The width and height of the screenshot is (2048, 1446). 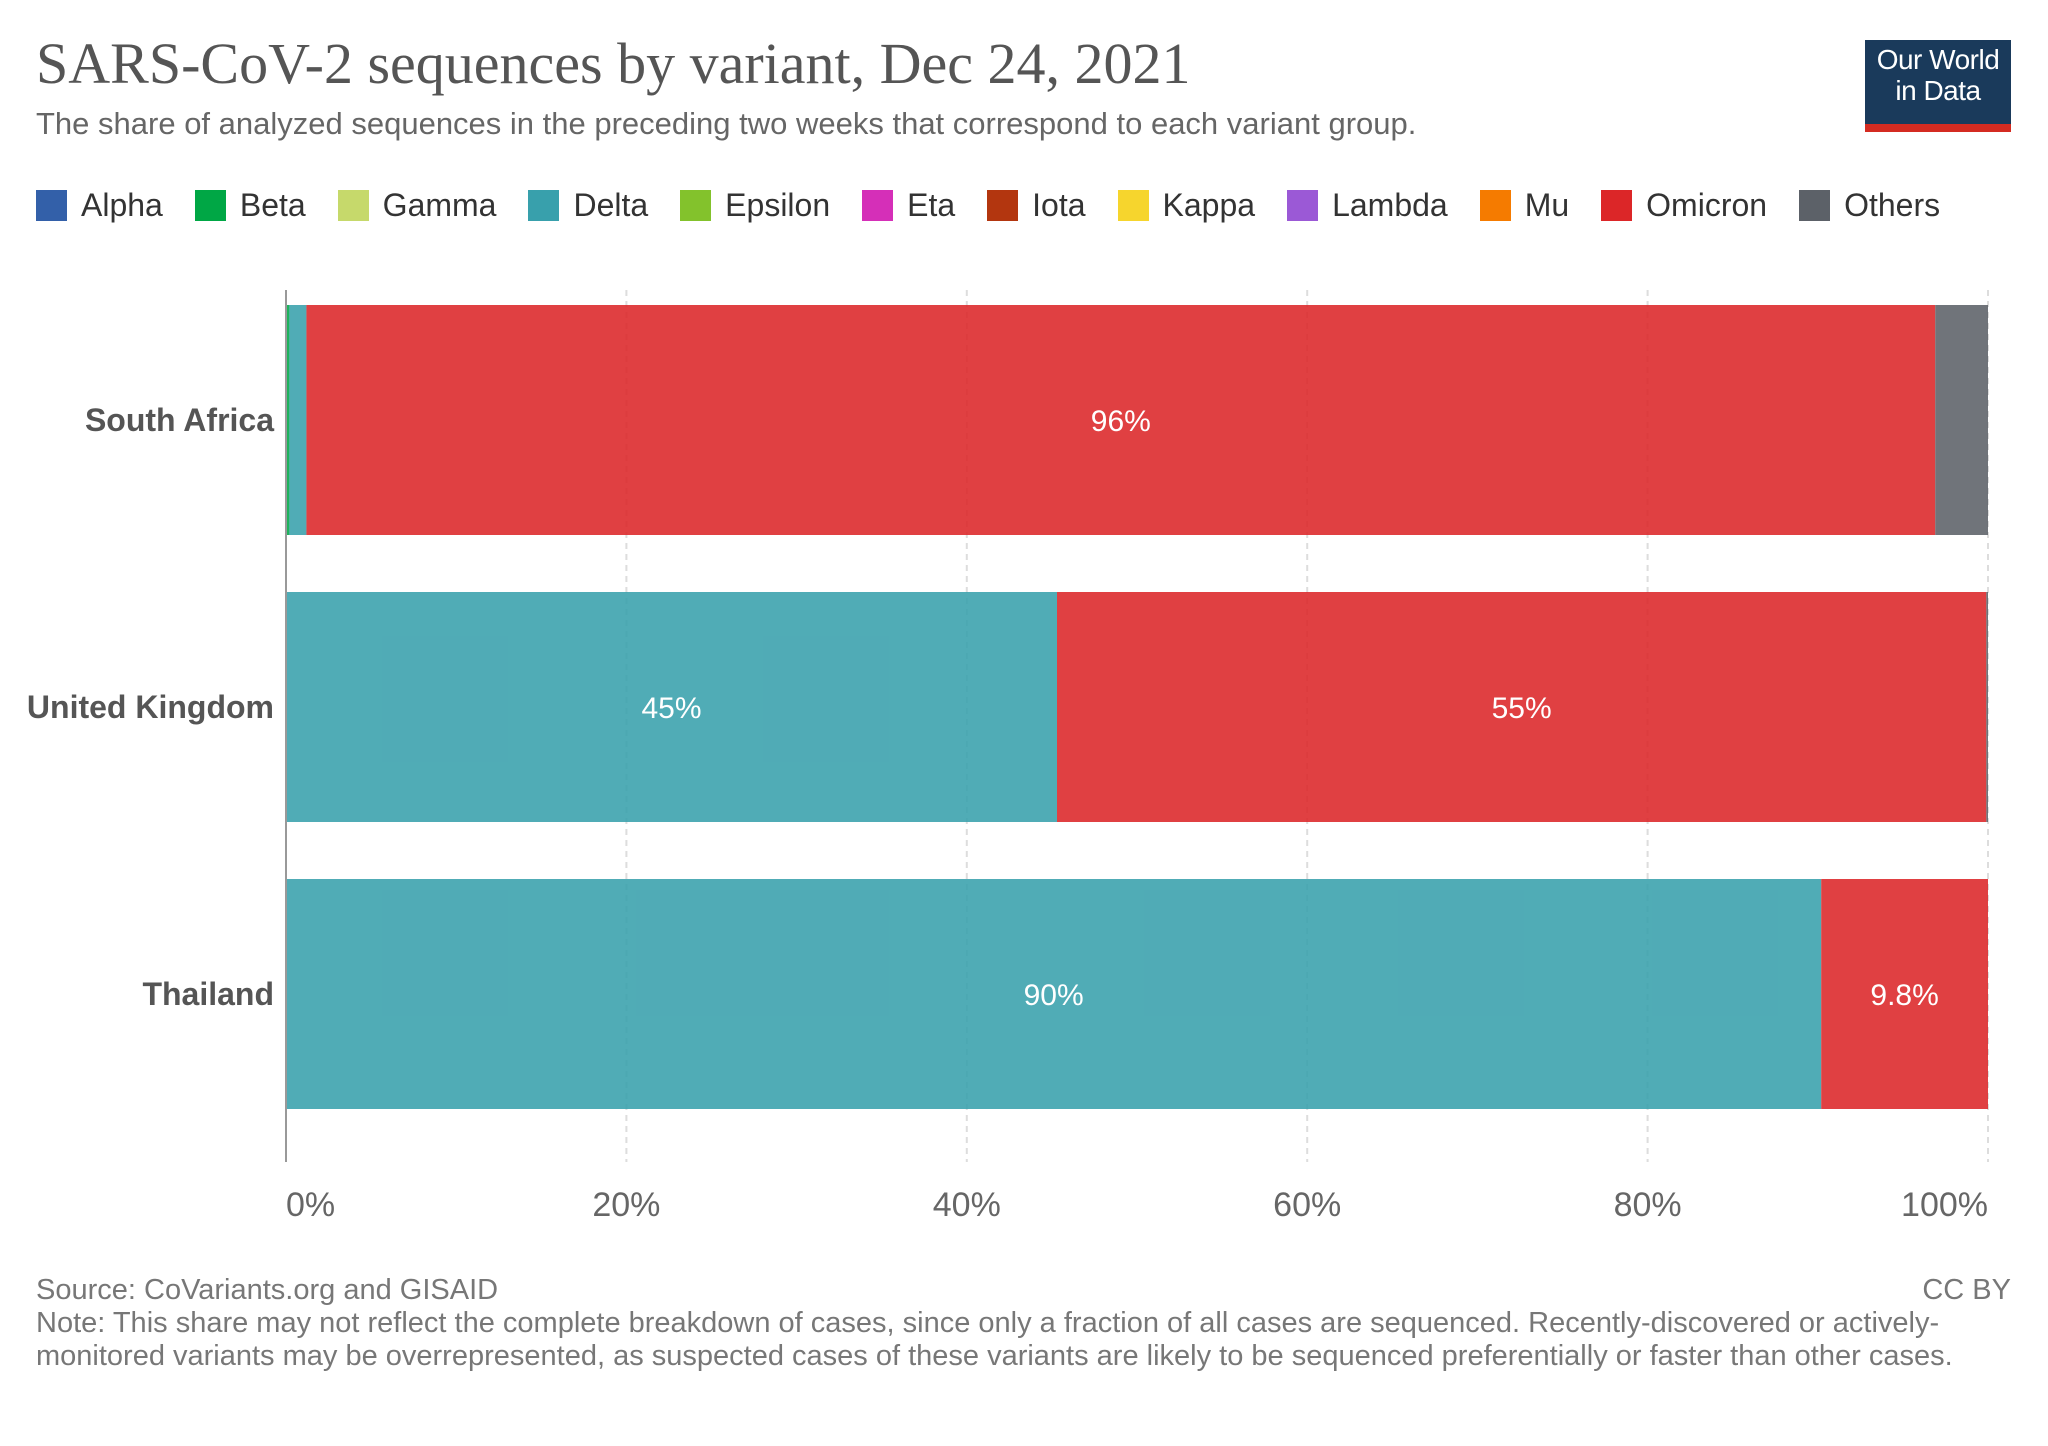 I want to click on data-label: 45%, so click(x=671, y=708).